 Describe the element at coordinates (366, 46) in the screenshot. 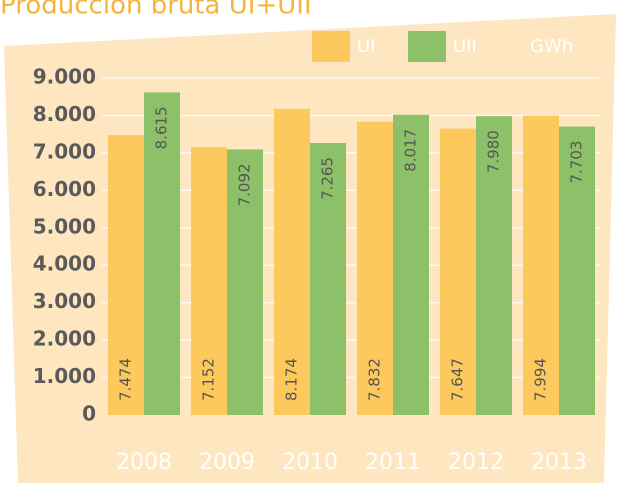

I see `legend-label: UI` at that location.